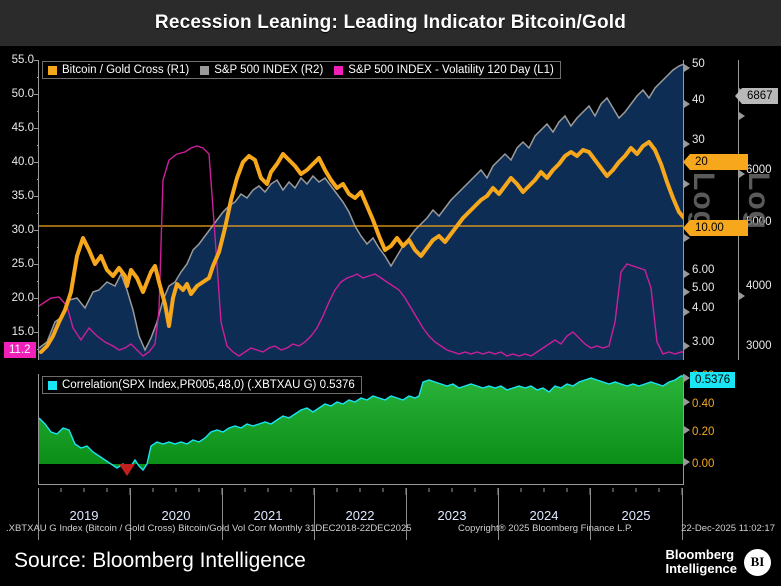 This screenshot has height=586, width=781. I want to click on r1-axis-line, so click(683, 210).